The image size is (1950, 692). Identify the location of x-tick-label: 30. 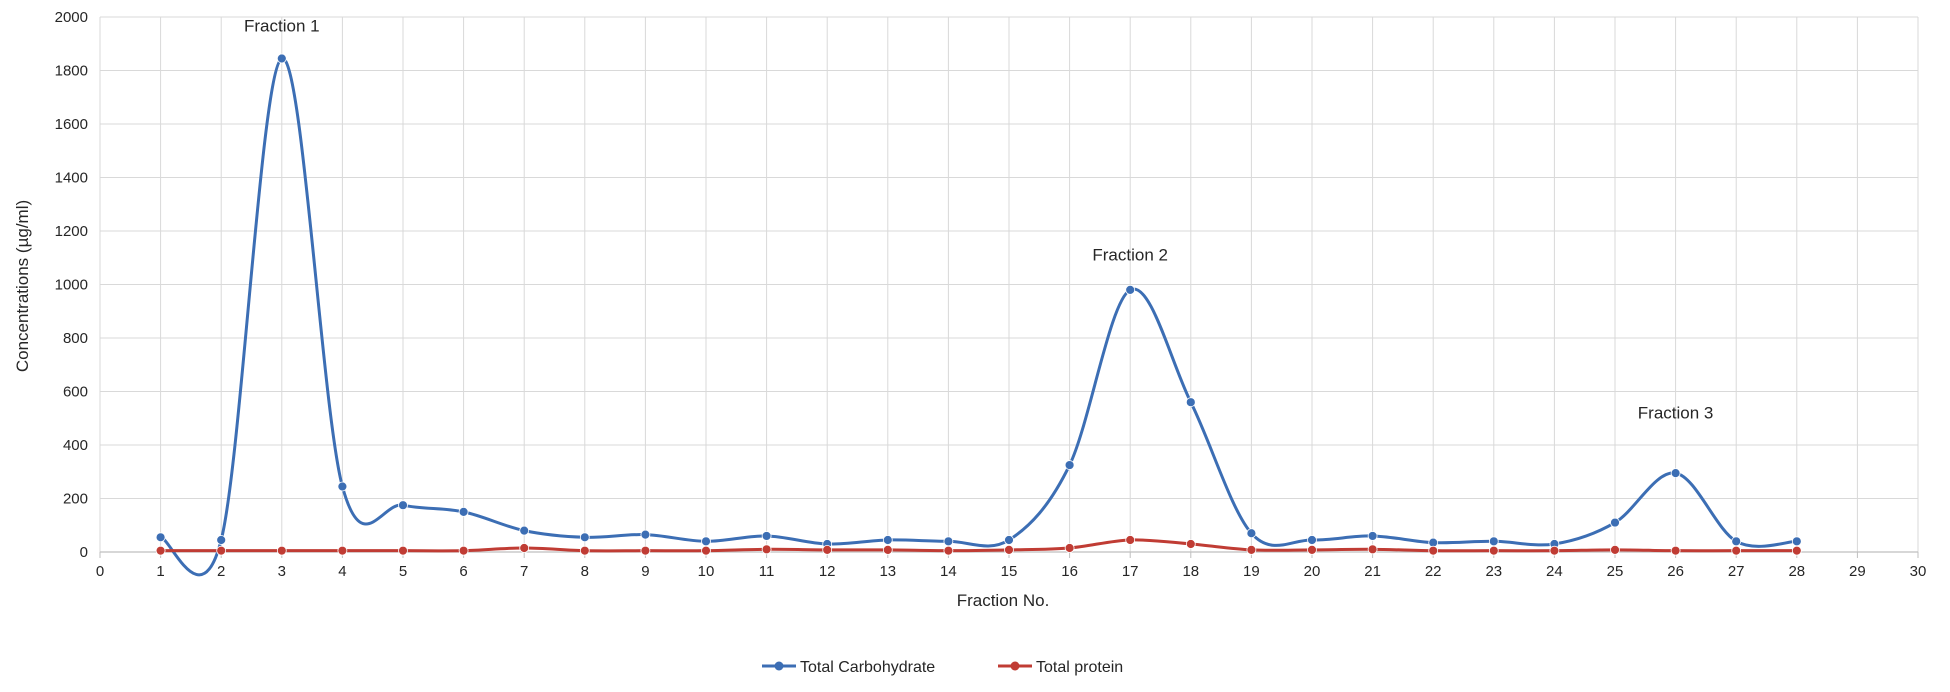
(1918, 571).